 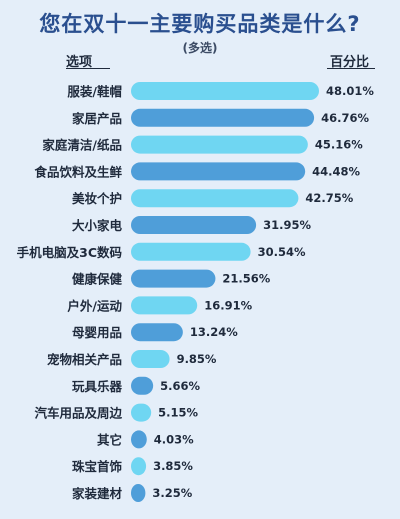 I want to click on category-label: 美妆个护, so click(x=97, y=198).